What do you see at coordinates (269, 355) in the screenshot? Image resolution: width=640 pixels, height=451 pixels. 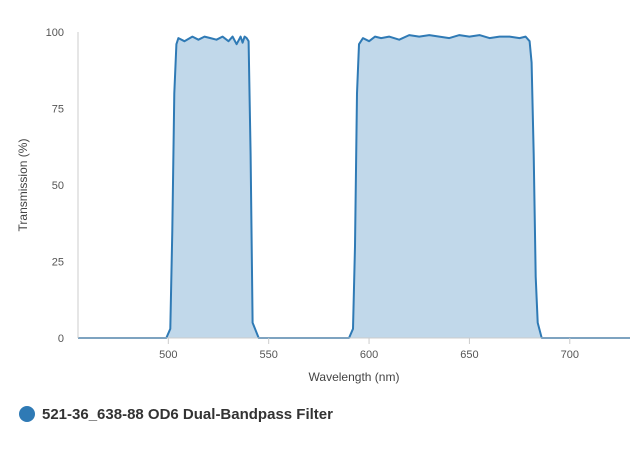 I see `x-tick-label: 550` at bounding box center [269, 355].